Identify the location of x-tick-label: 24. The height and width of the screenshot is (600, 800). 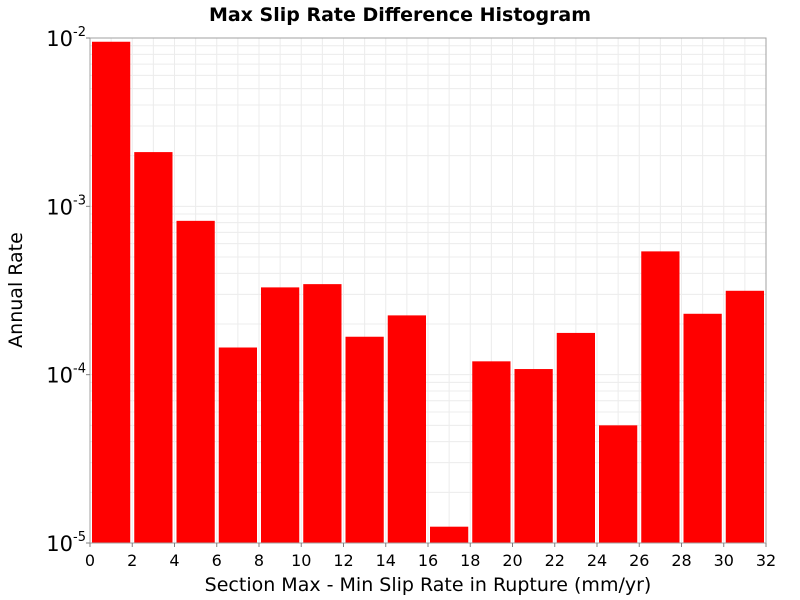
(597, 560).